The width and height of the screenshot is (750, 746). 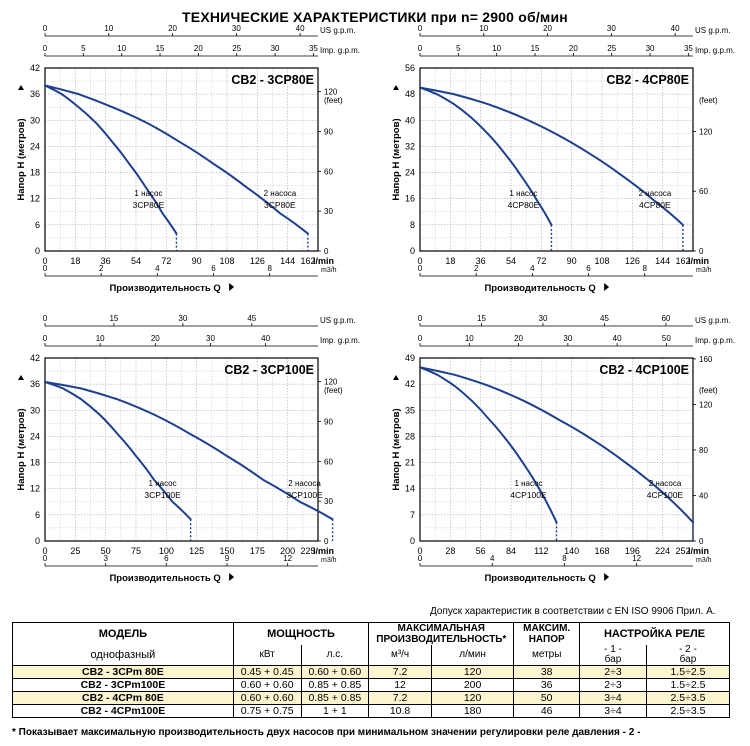 What do you see at coordinates (123, 633) in the screenshot?
I see `header-model: МОДЕЛЬ` at bounding box center [123, 633].